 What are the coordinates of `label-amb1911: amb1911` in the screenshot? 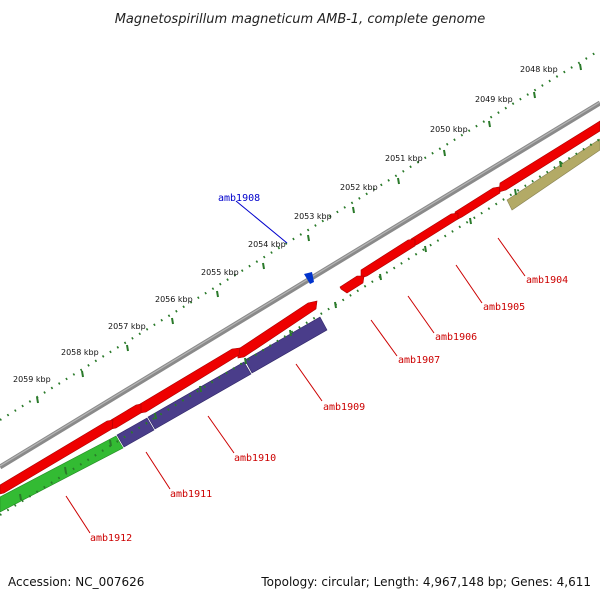 It's located at (191, 494).